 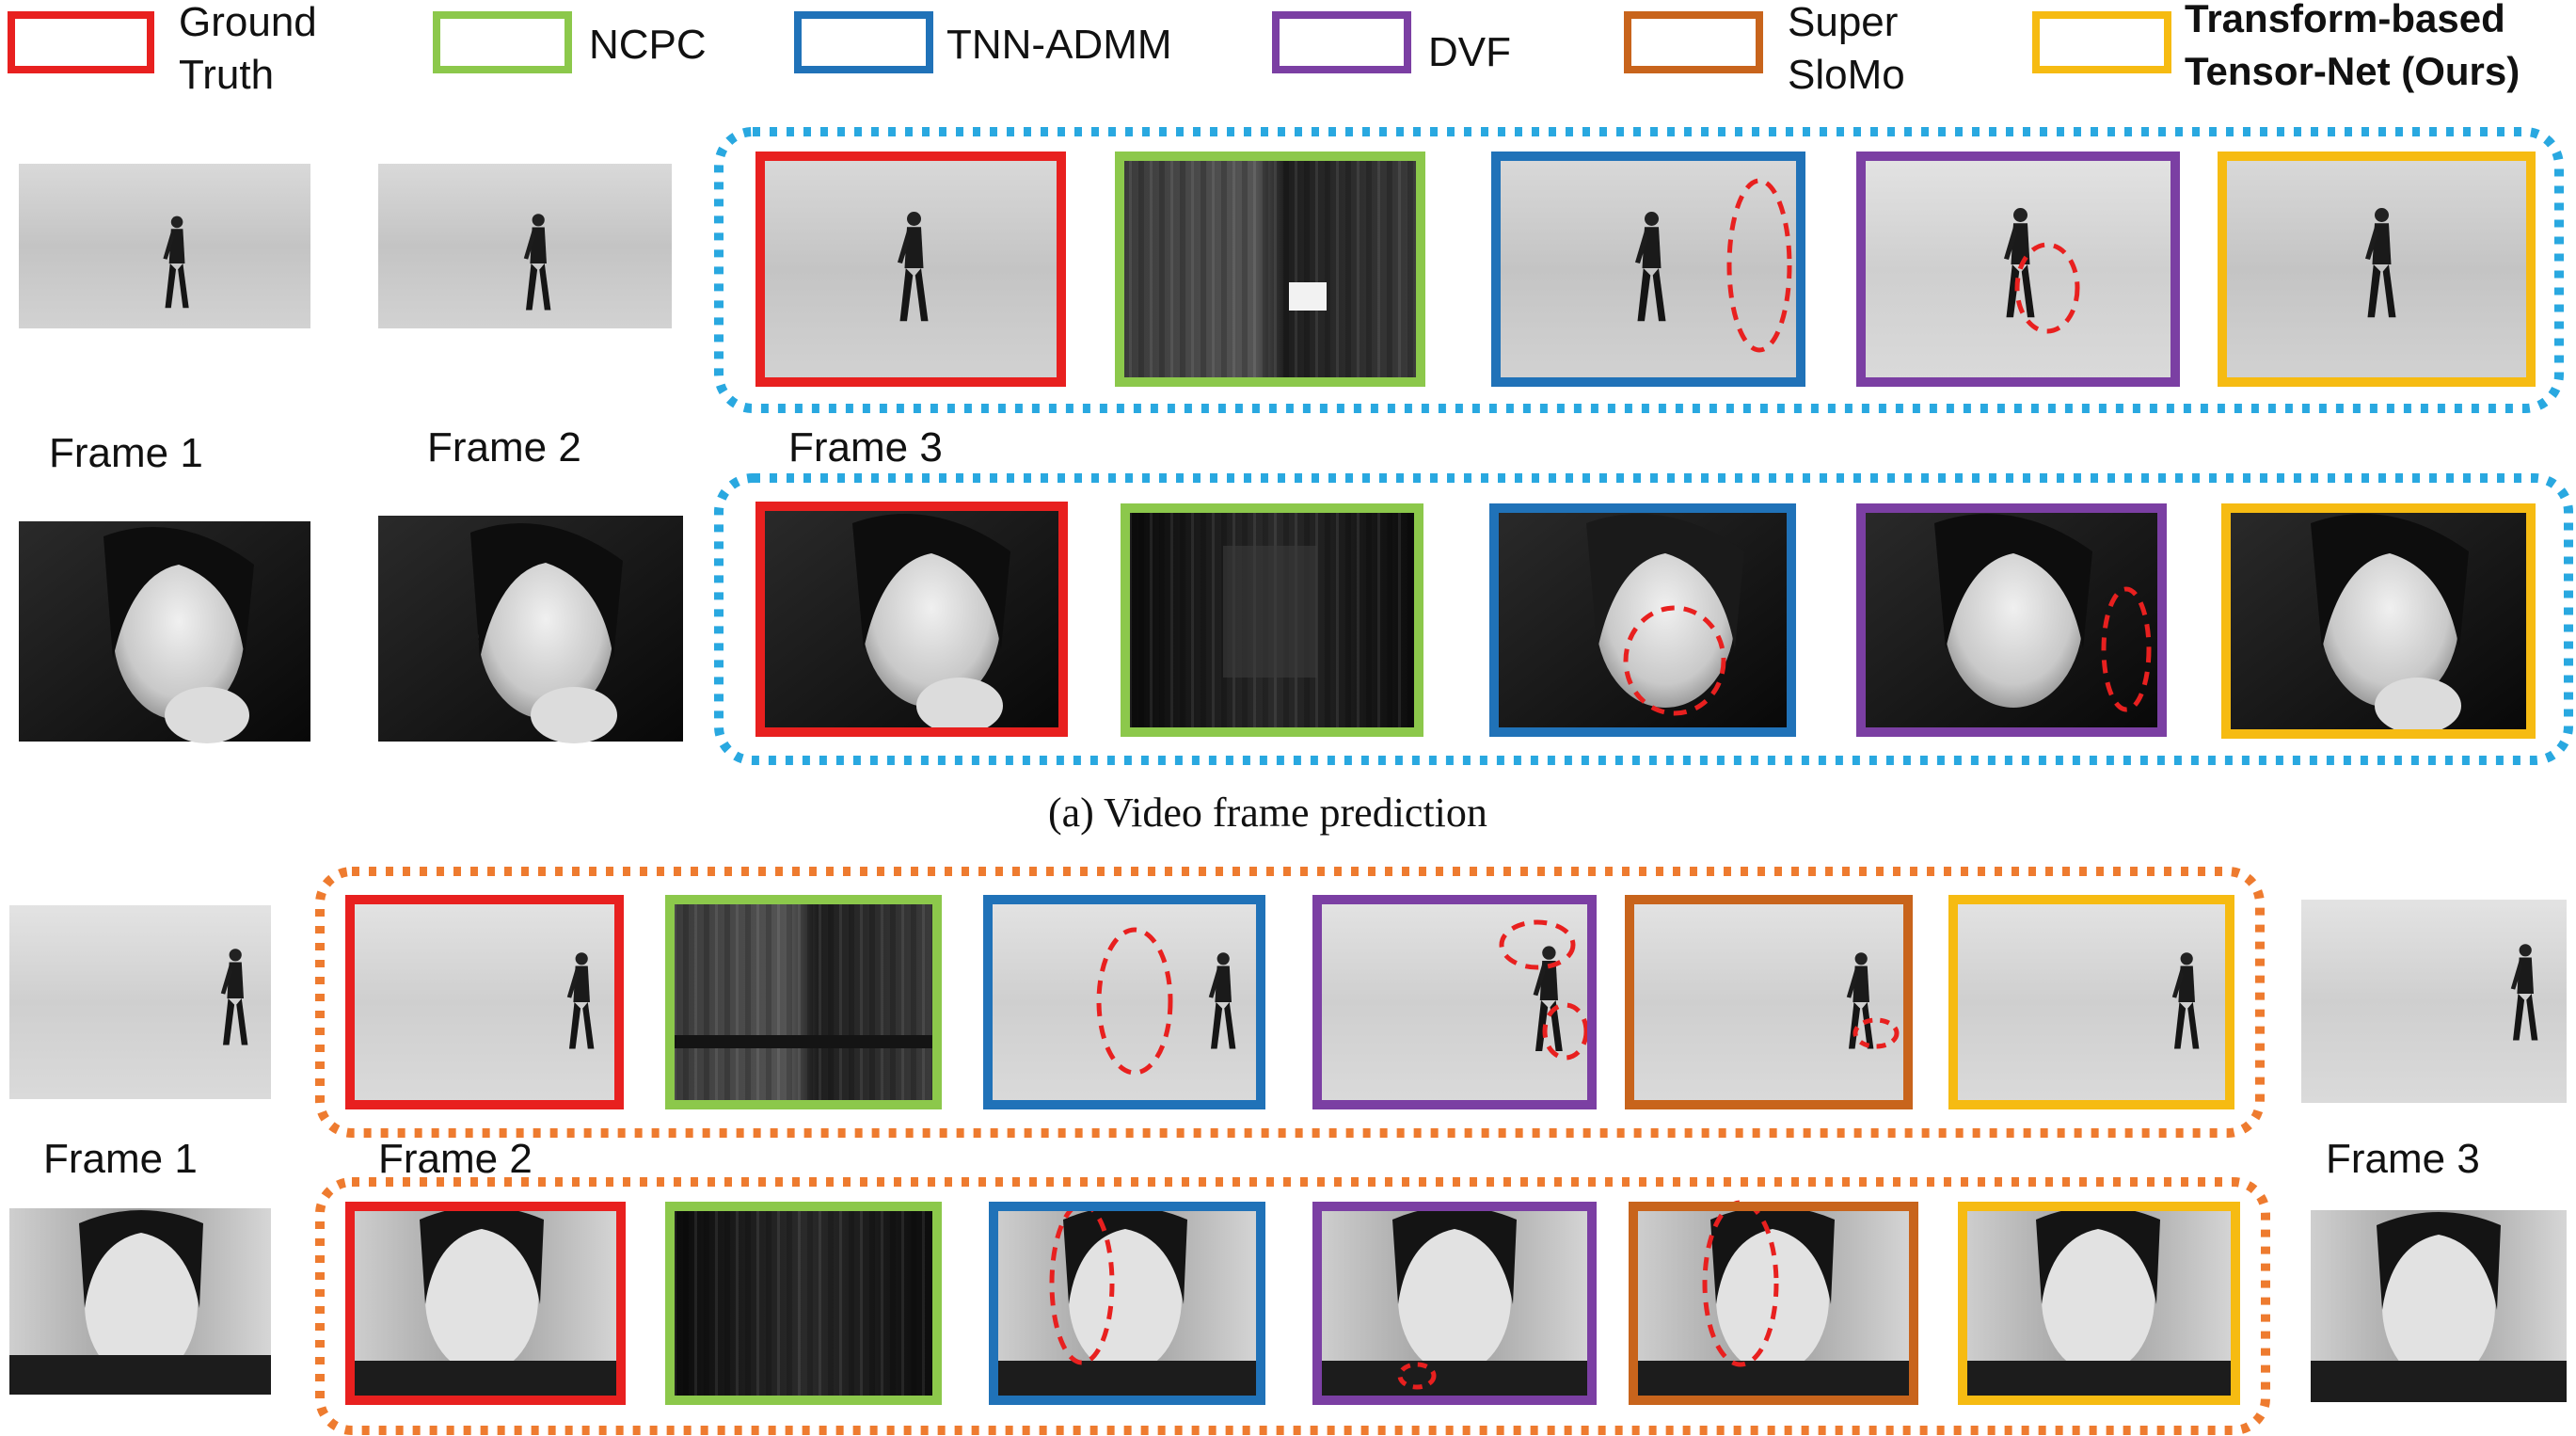 I want to click on section-a-results-row2, so click(x=1646, y=620).